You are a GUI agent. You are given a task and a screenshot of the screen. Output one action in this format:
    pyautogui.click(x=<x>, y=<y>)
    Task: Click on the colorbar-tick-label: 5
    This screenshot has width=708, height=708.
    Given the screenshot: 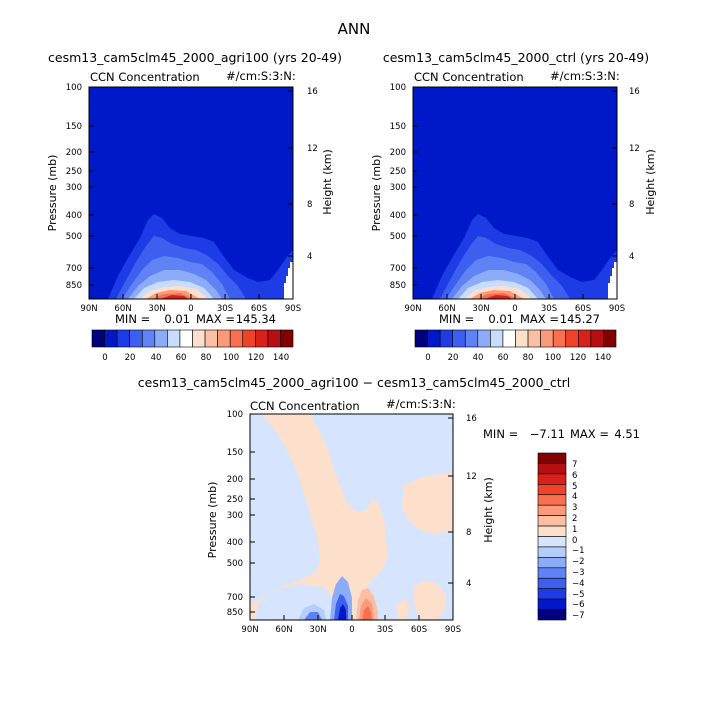 What is the action you would take?
    pyautogui.click(x=574, y=487)
    